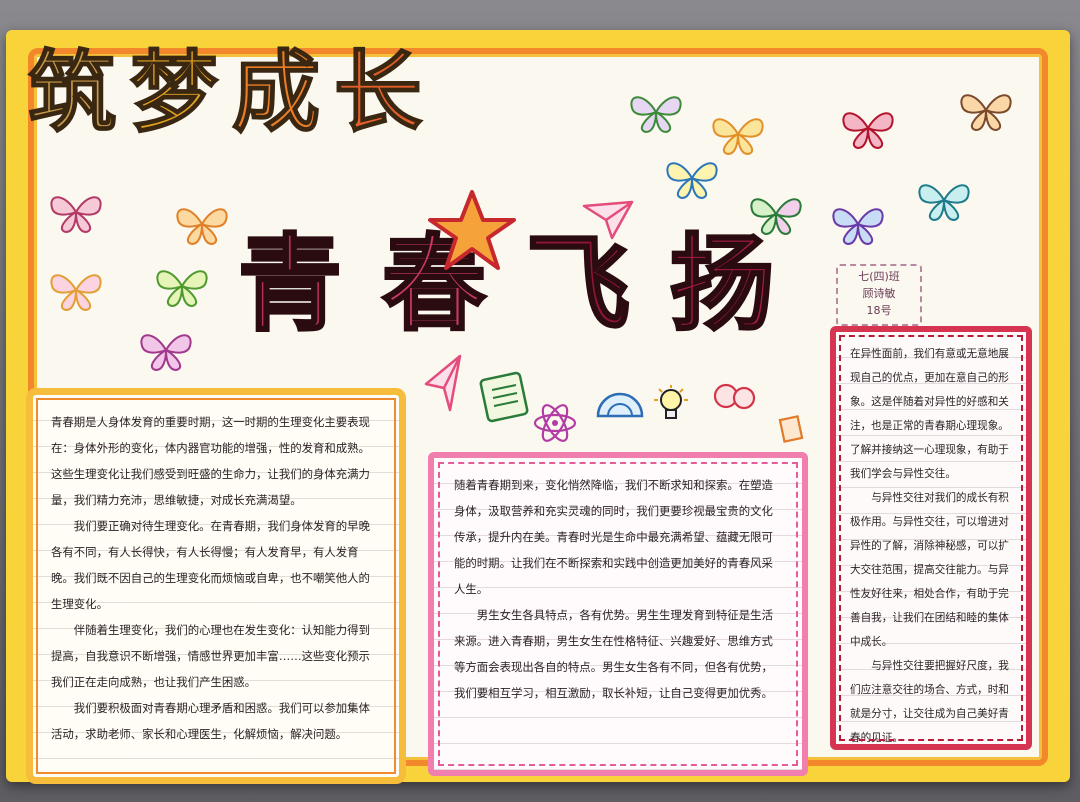  I want to click on protractor-icon, so click(620, 405).